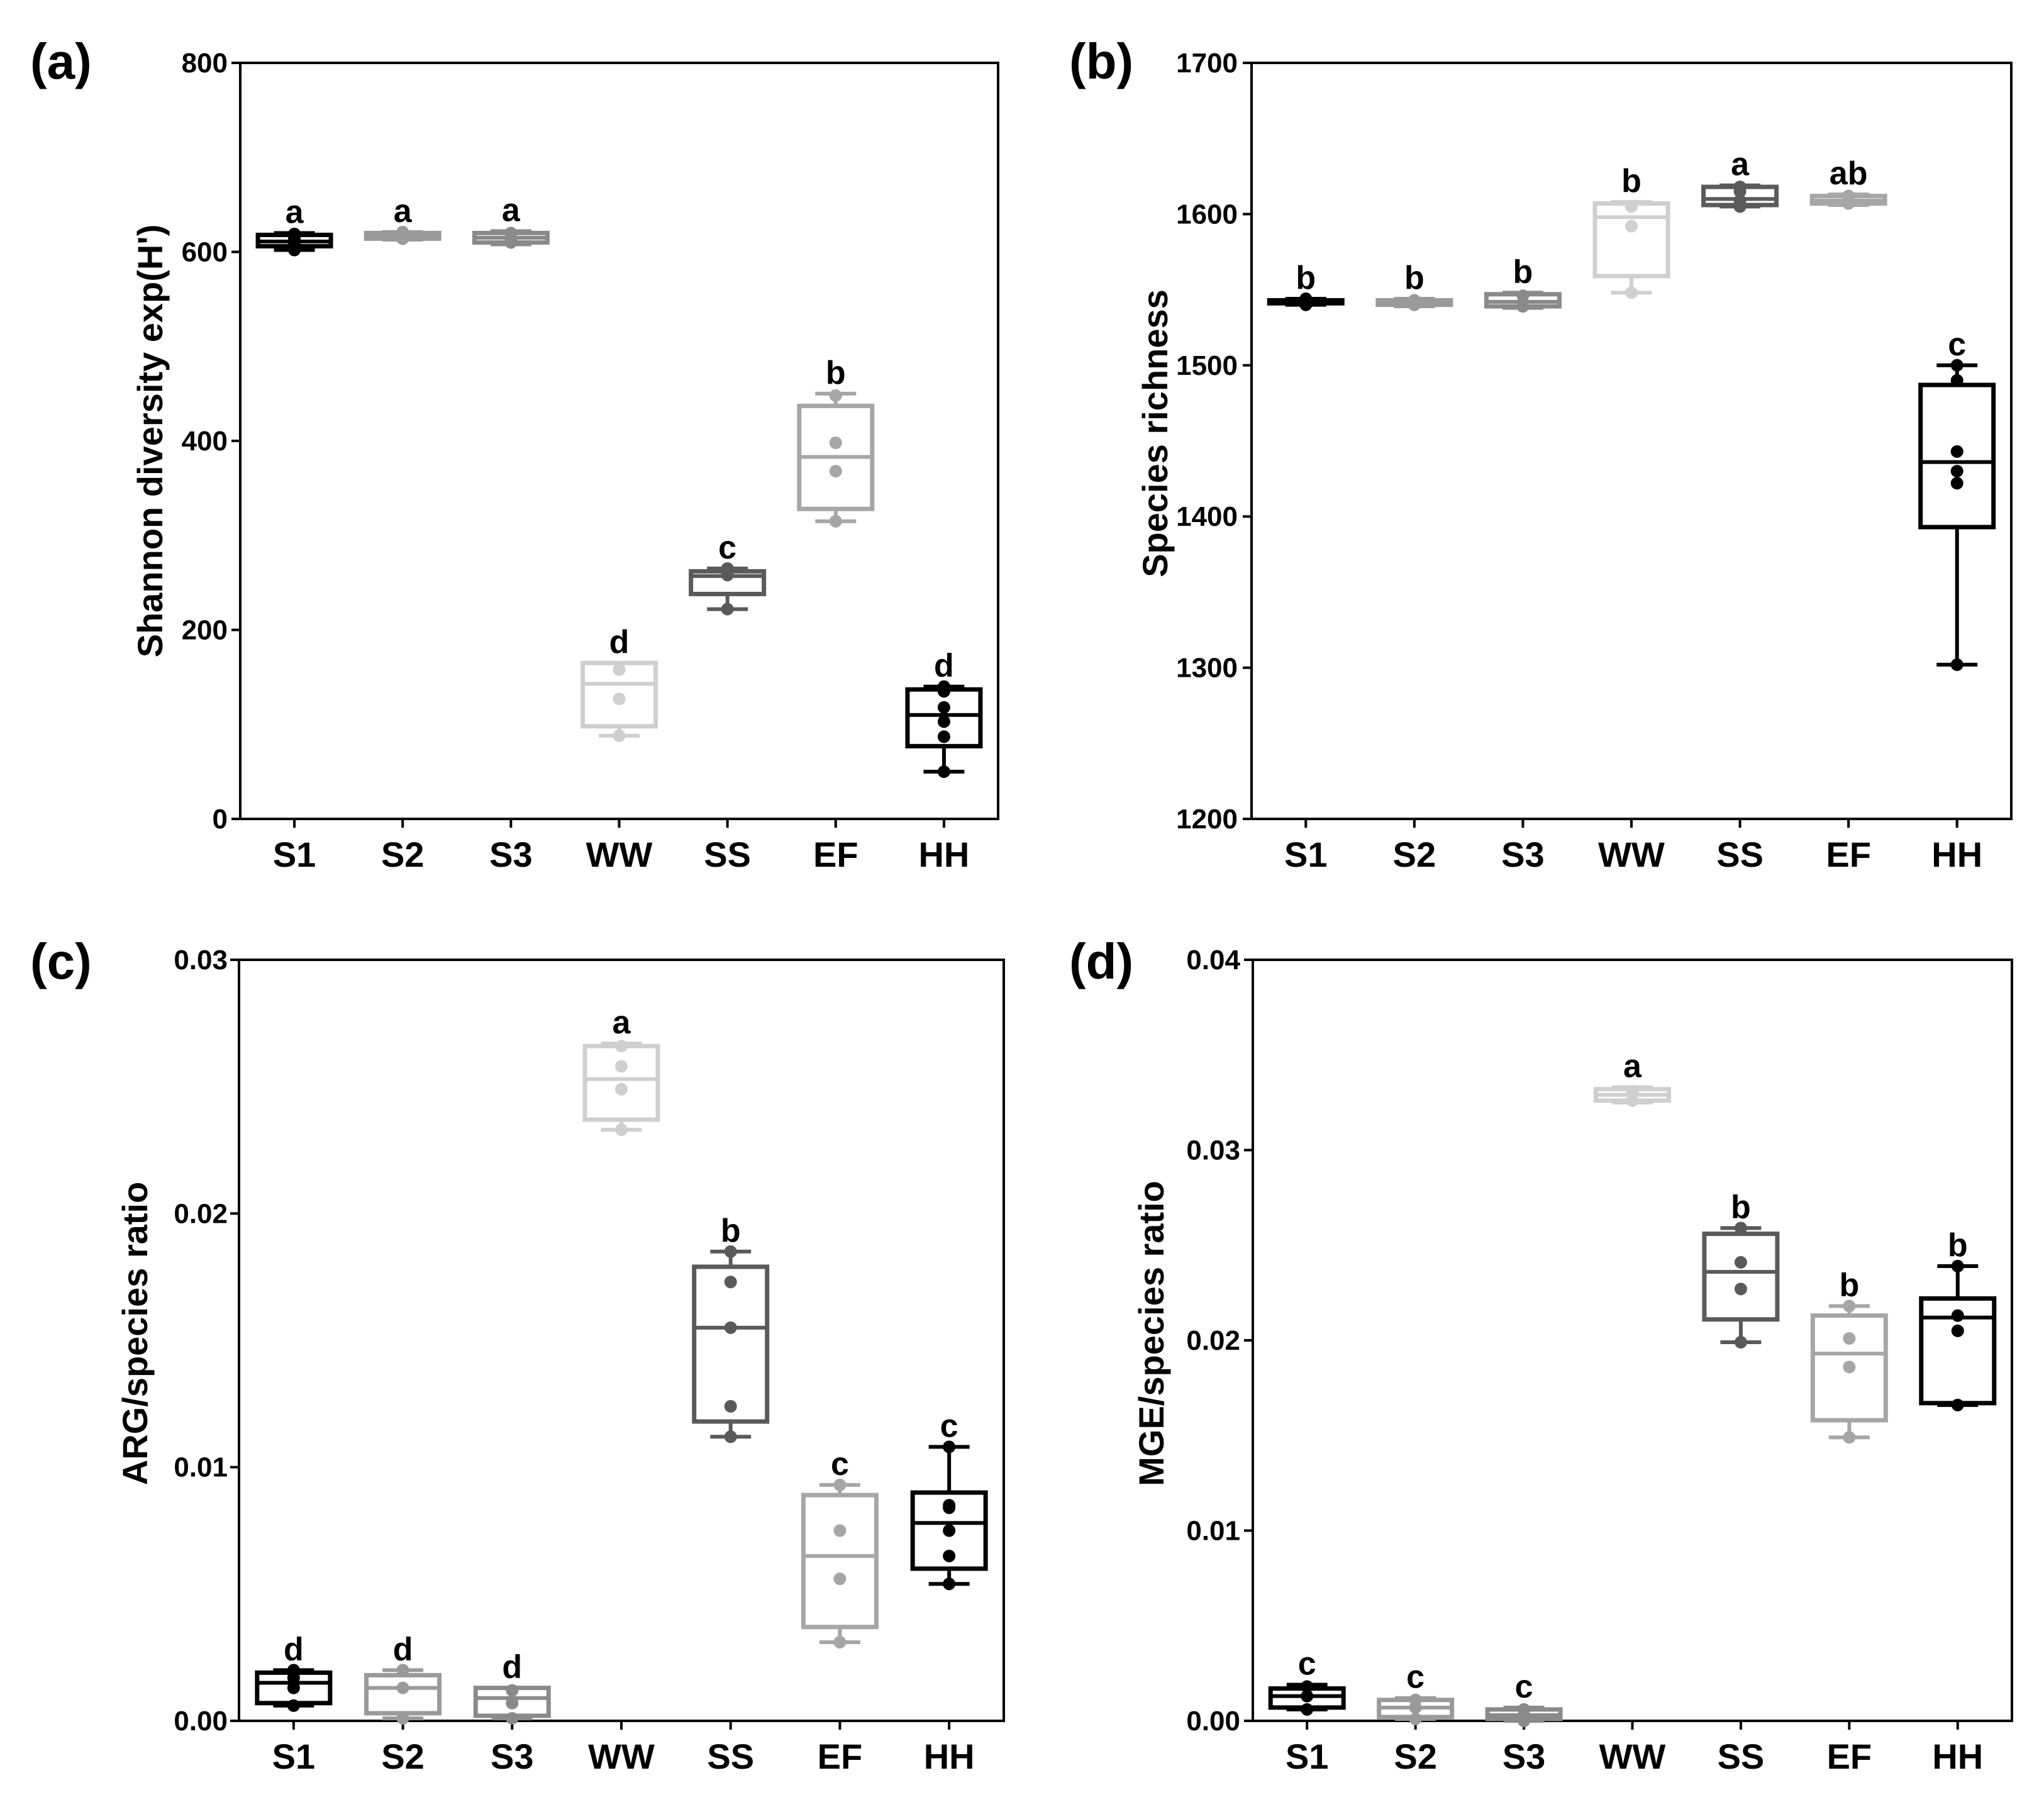 This screenshot has height=1802, width=2044. Describe the element at coordinates (1155, 433) in the screenshot. I see `y-axis-title-b: Species richness` at that location.